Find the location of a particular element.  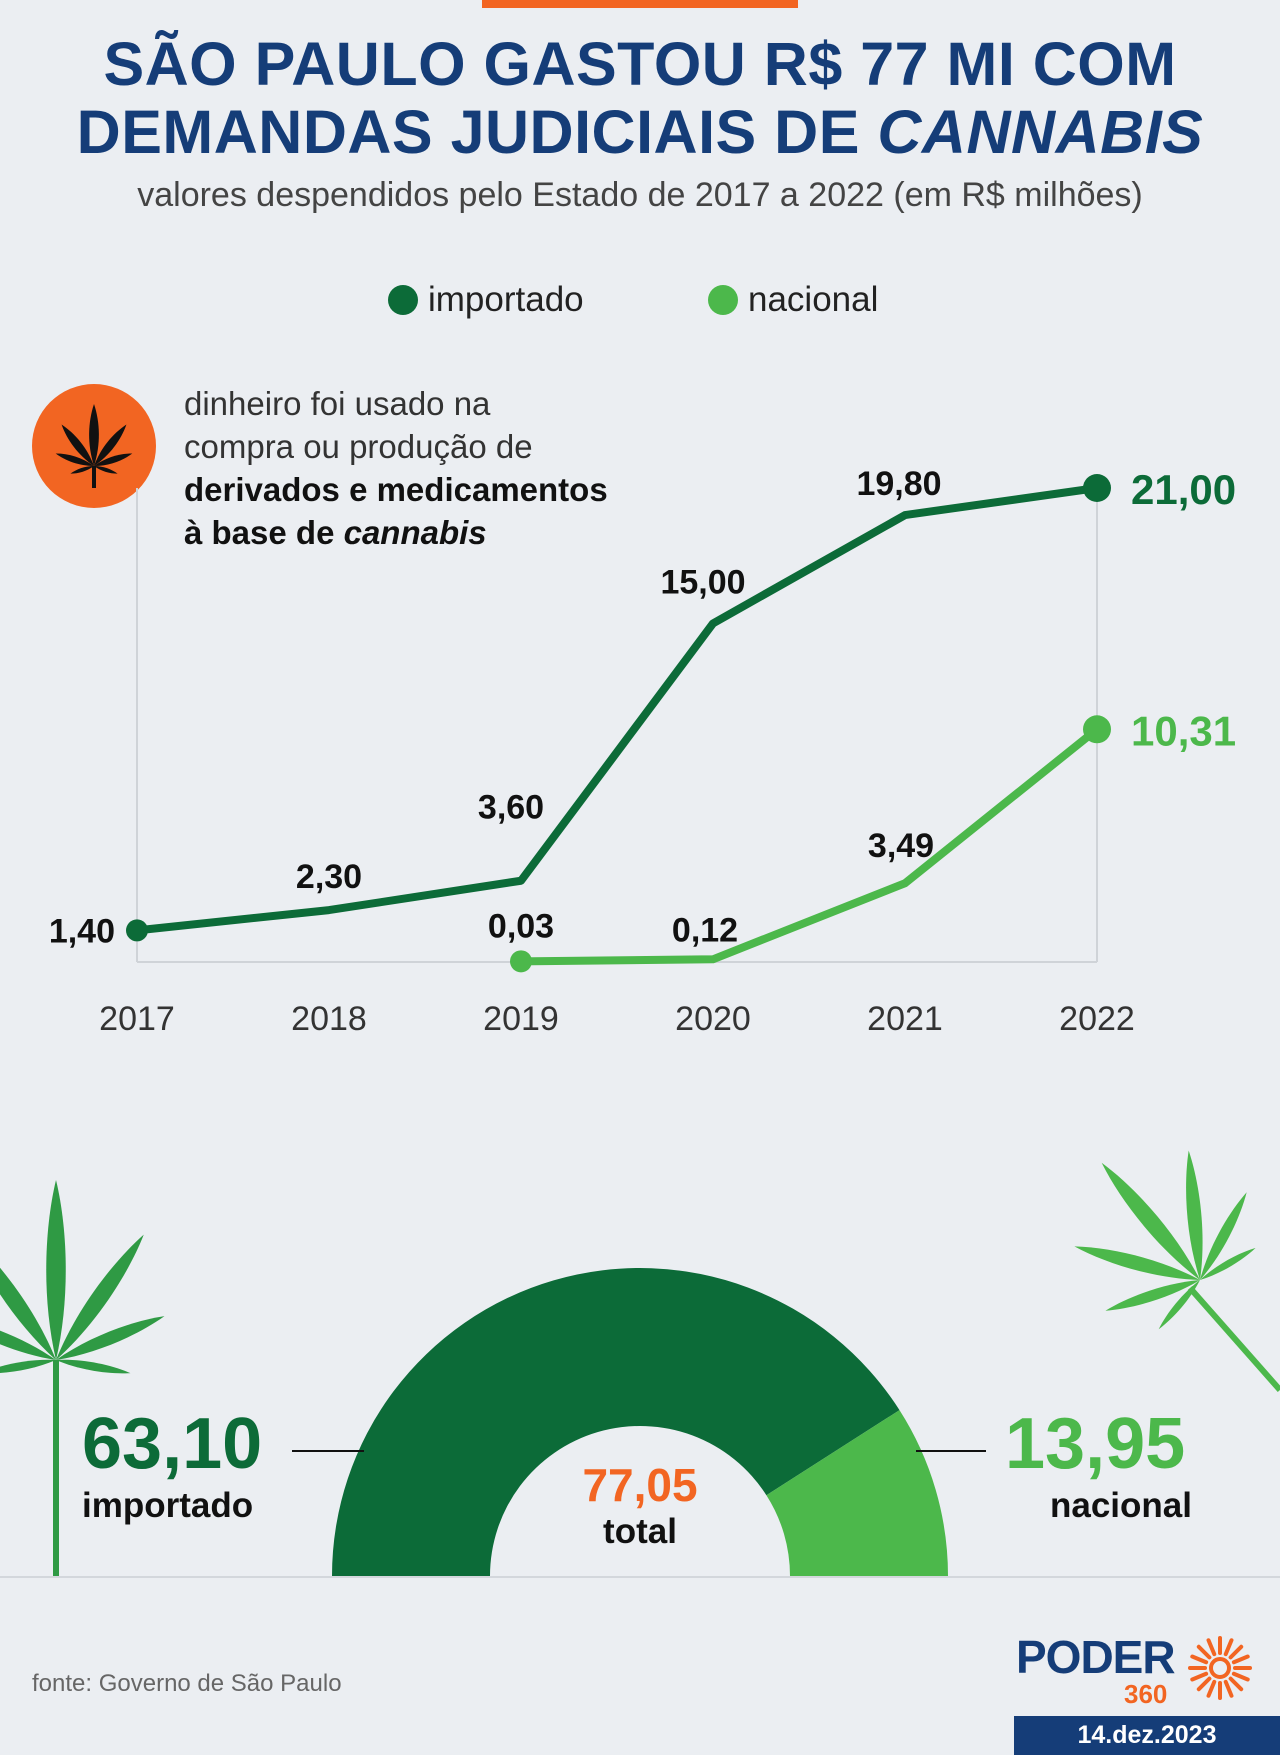

nacional-total-value: 13,95 is located at coordinates (1095, 1444).